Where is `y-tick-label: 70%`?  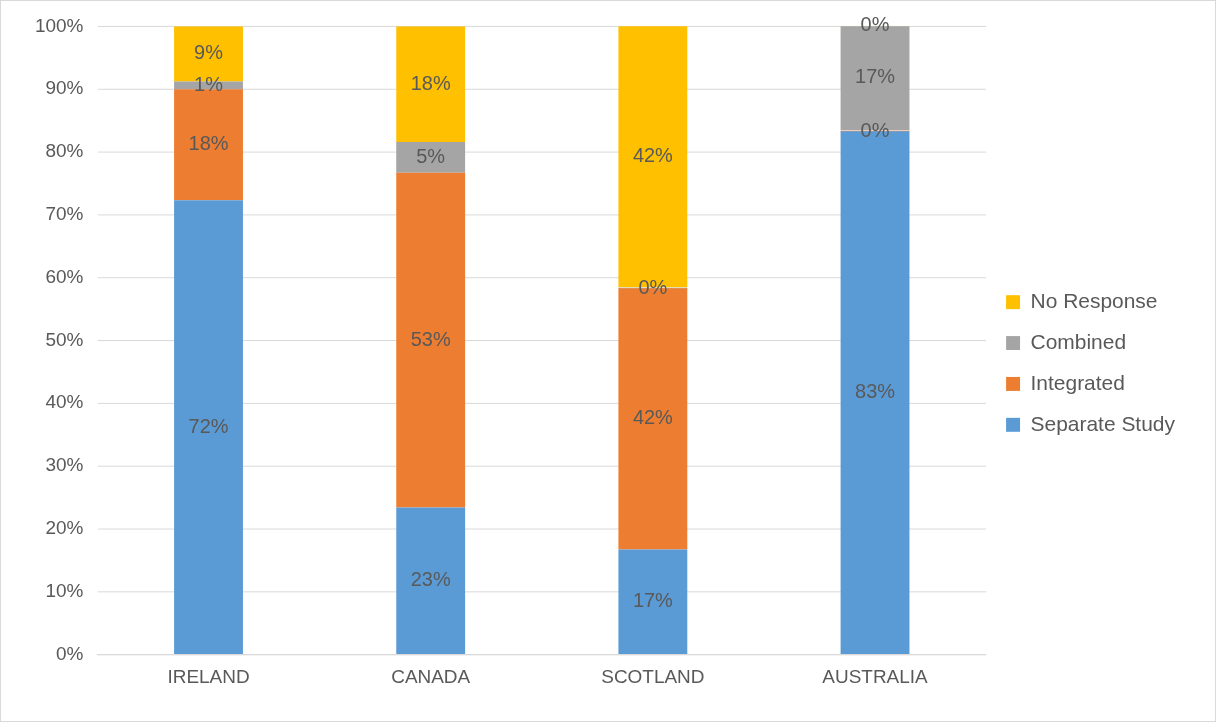 y-tick-label: 70% is located at coordinates (64, 213).